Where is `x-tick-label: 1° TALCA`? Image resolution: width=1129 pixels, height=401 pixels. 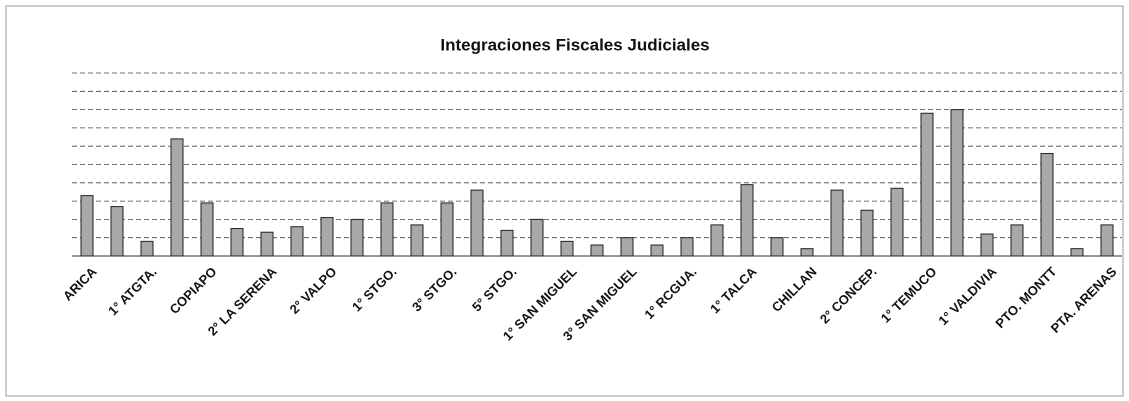
x-tick-label: 1° TALCA is located at coordinates (733, 290).